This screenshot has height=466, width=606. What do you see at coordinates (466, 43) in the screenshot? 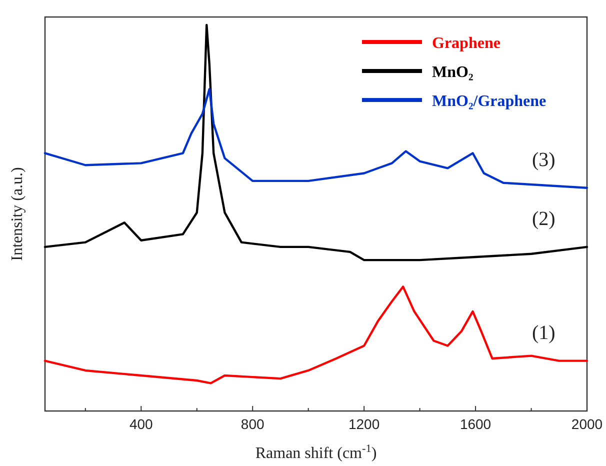
I see `legend-label: Graphene` at bounding box center [466, 43].